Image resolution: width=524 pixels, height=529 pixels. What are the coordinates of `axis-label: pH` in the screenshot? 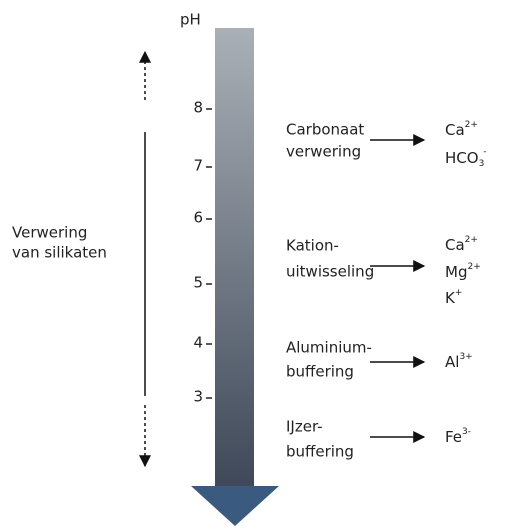 It's located at (190, 20).